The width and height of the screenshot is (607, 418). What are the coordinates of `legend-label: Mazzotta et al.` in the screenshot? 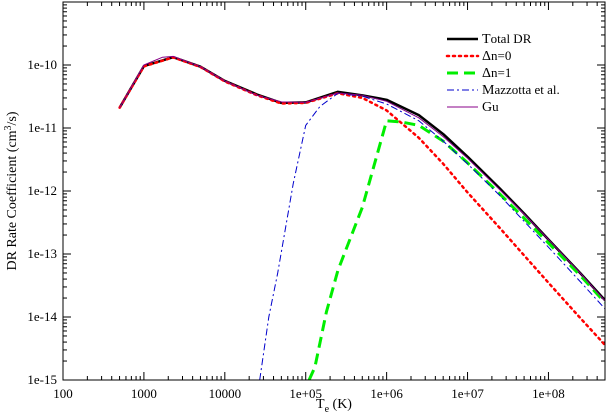 It's located at (521, 90).